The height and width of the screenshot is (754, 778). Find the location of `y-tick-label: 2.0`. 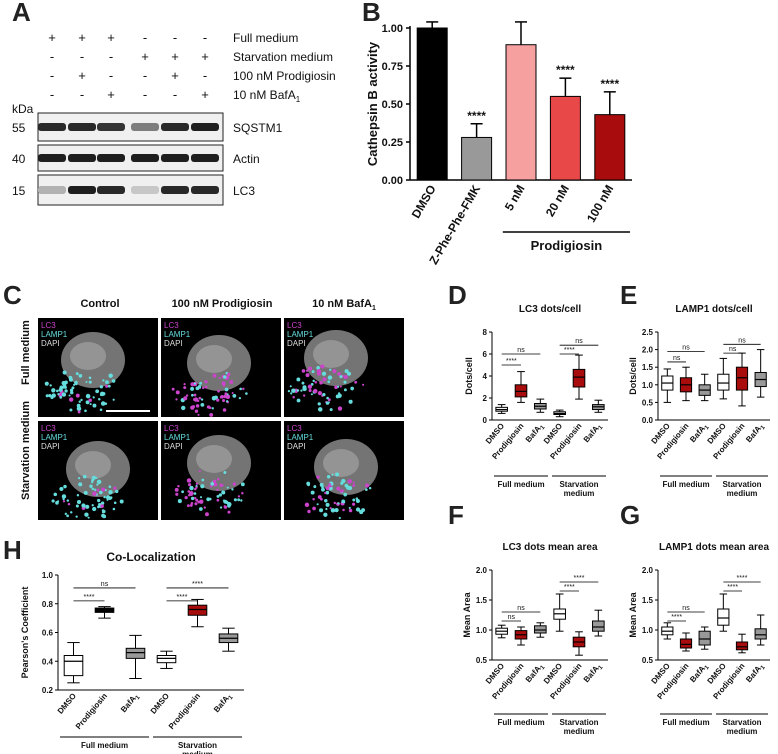

y-tick-label: 2.0 is located at coordinates (648, 570).